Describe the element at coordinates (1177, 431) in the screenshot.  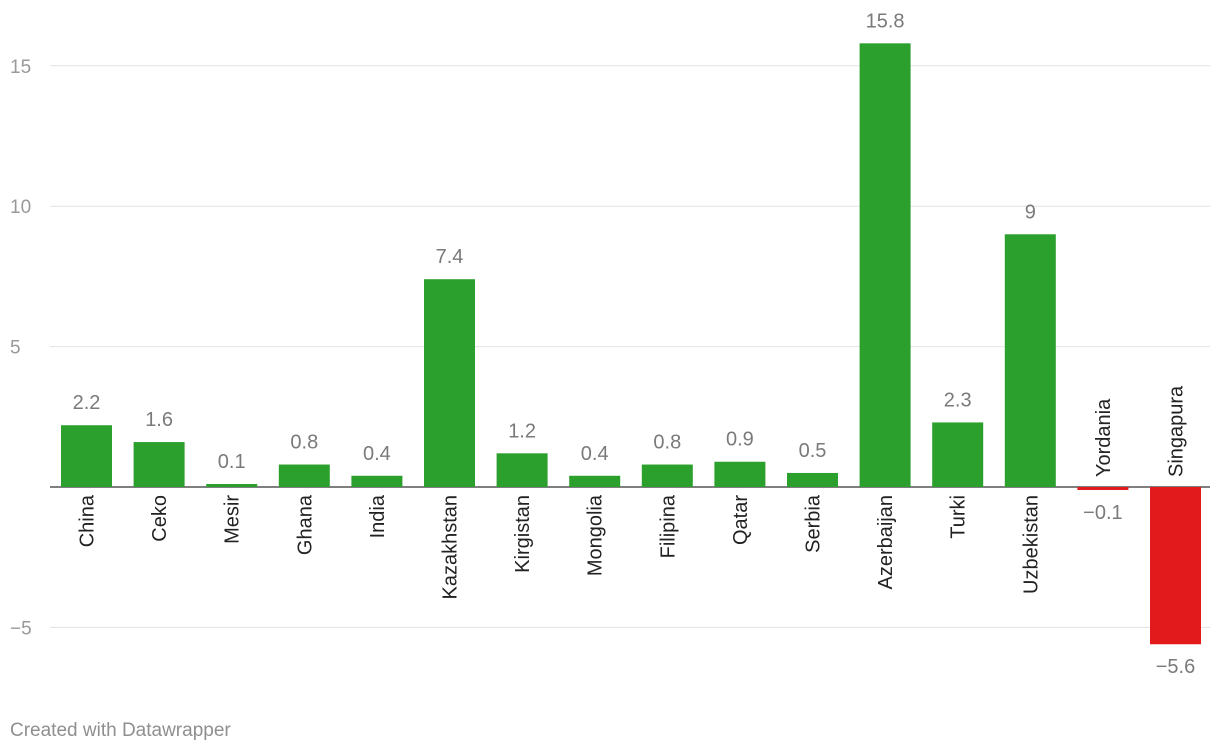
I see `category-label: Singapura` at that location.